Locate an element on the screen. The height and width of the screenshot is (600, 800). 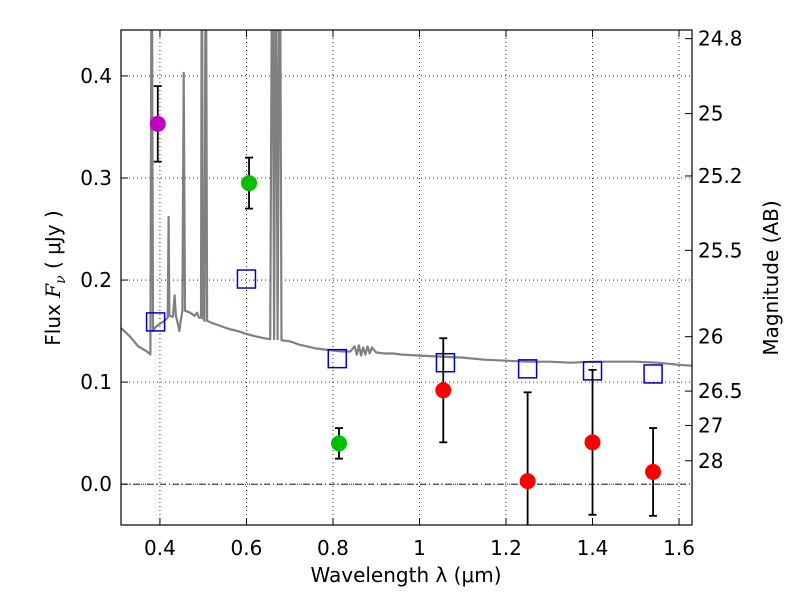
magnitude-tick-label: 24.8 is located at coordinates (720, 39).